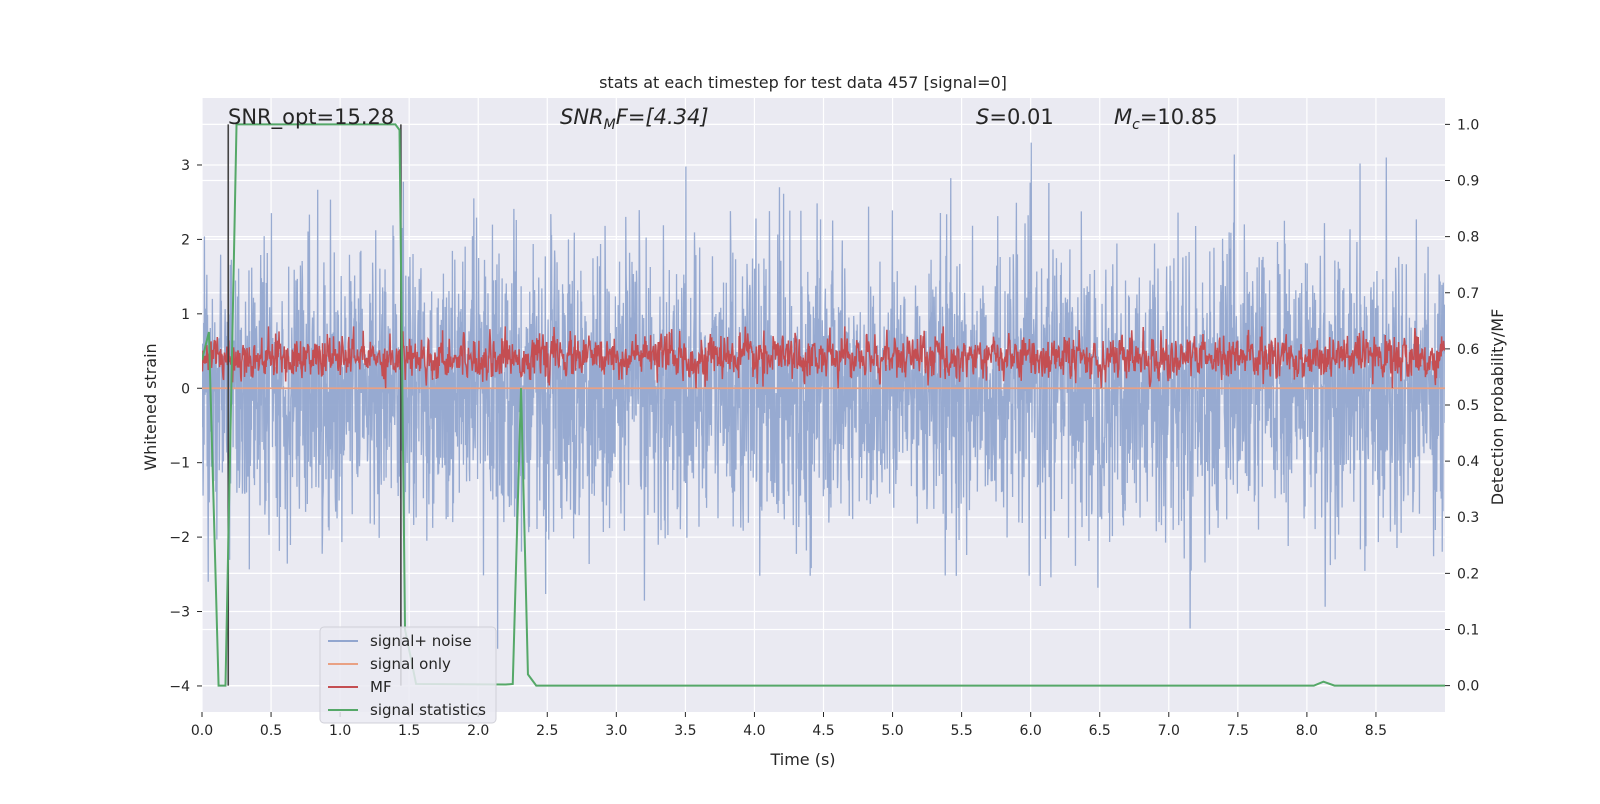 Image resolution: width=1600 pixels, height=804 pixels. Describe the element at coordinates (1307, 731) in the screenshot. I see `x-tick-label: 8.0` at that location.